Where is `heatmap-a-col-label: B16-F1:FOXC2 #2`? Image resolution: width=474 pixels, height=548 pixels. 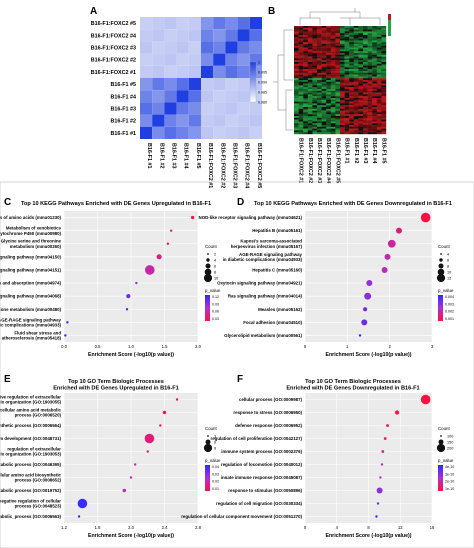
heatmap-a-col-label: B16-F1:FOXC2 #2 is located at coordinates (222, 165).